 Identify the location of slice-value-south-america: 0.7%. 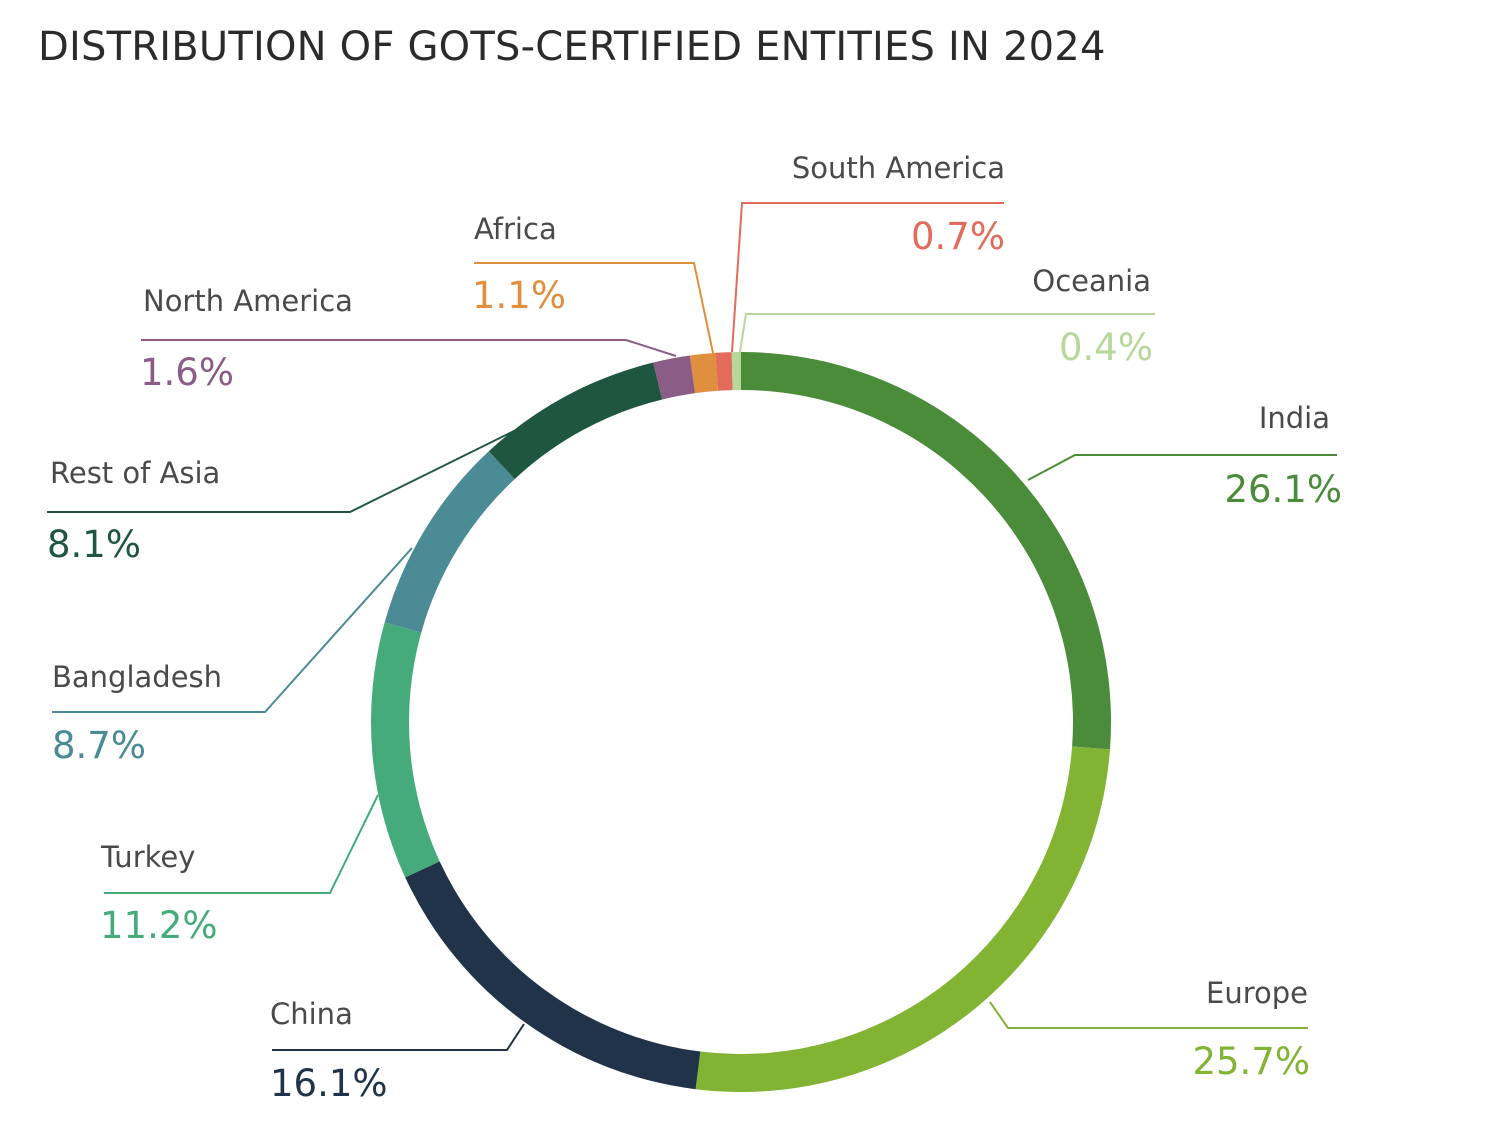
(958, 236).